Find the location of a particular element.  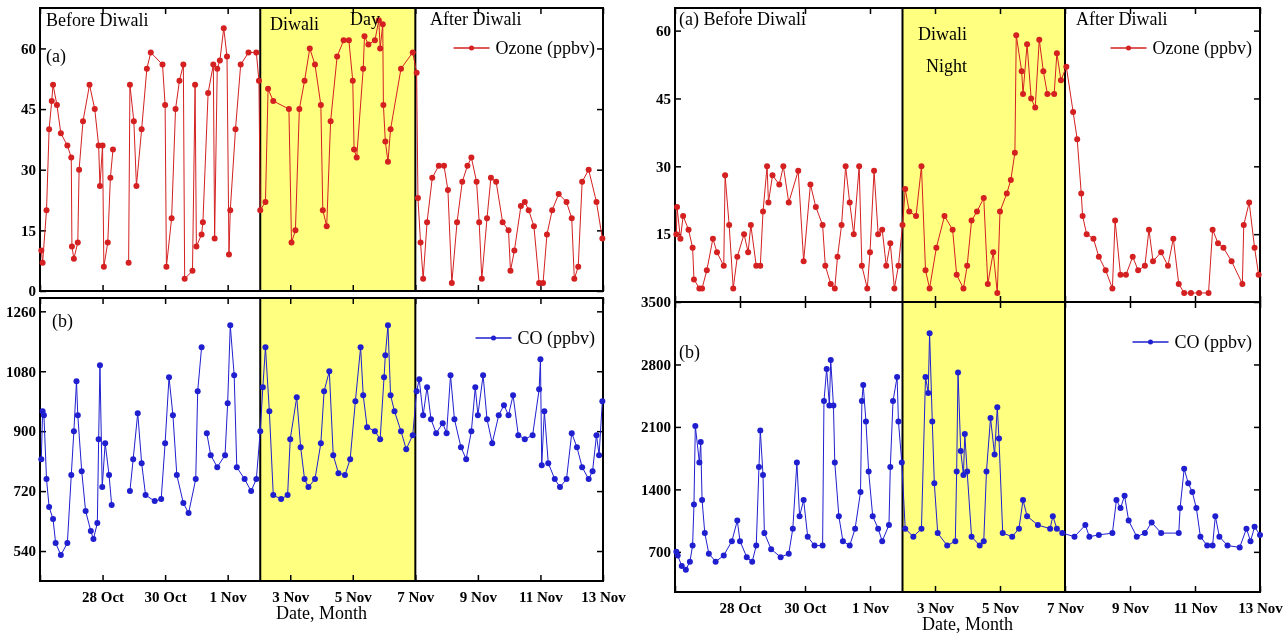

y-tick-label: 0 is located at coordinates (32, 291).